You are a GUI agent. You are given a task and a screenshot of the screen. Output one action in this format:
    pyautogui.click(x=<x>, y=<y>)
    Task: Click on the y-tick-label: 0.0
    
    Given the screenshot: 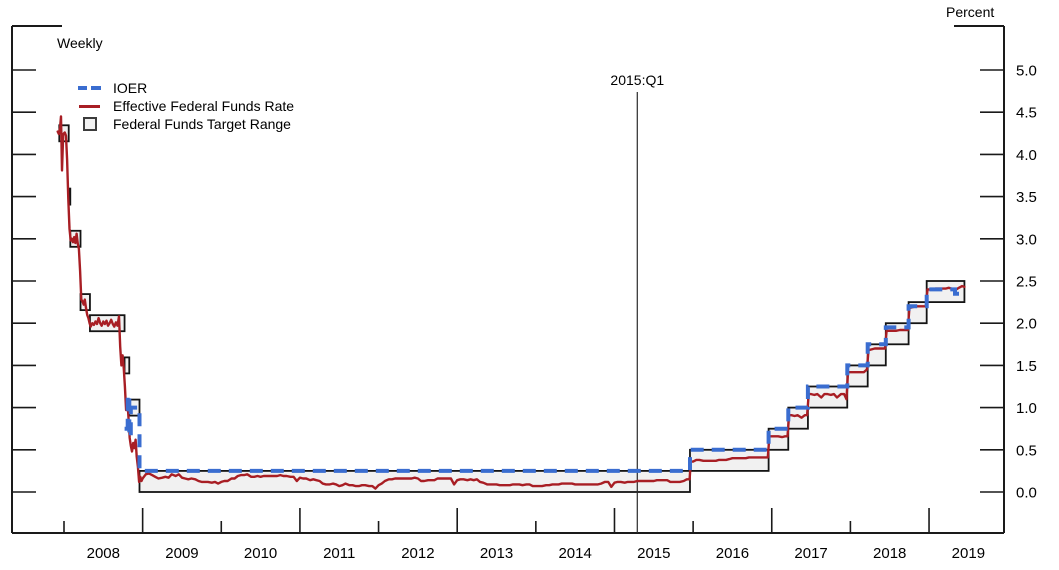 What is the action you would take?
    pyautogui.click(x=1026, y=493)
    